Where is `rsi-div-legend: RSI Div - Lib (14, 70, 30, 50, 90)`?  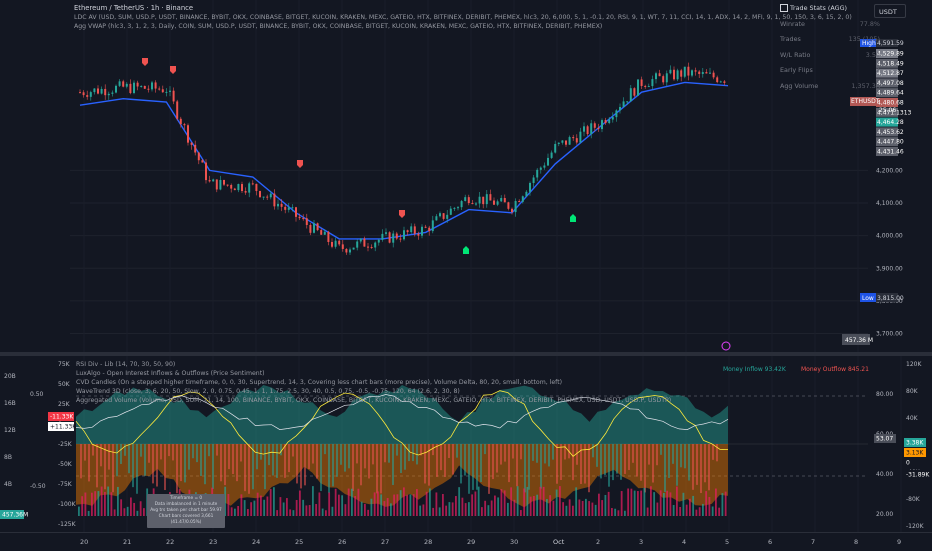 rsi-div-legend: RSI Div - Lib (14, 70, 30, 50, 90) is located at coordinates (126, 364).